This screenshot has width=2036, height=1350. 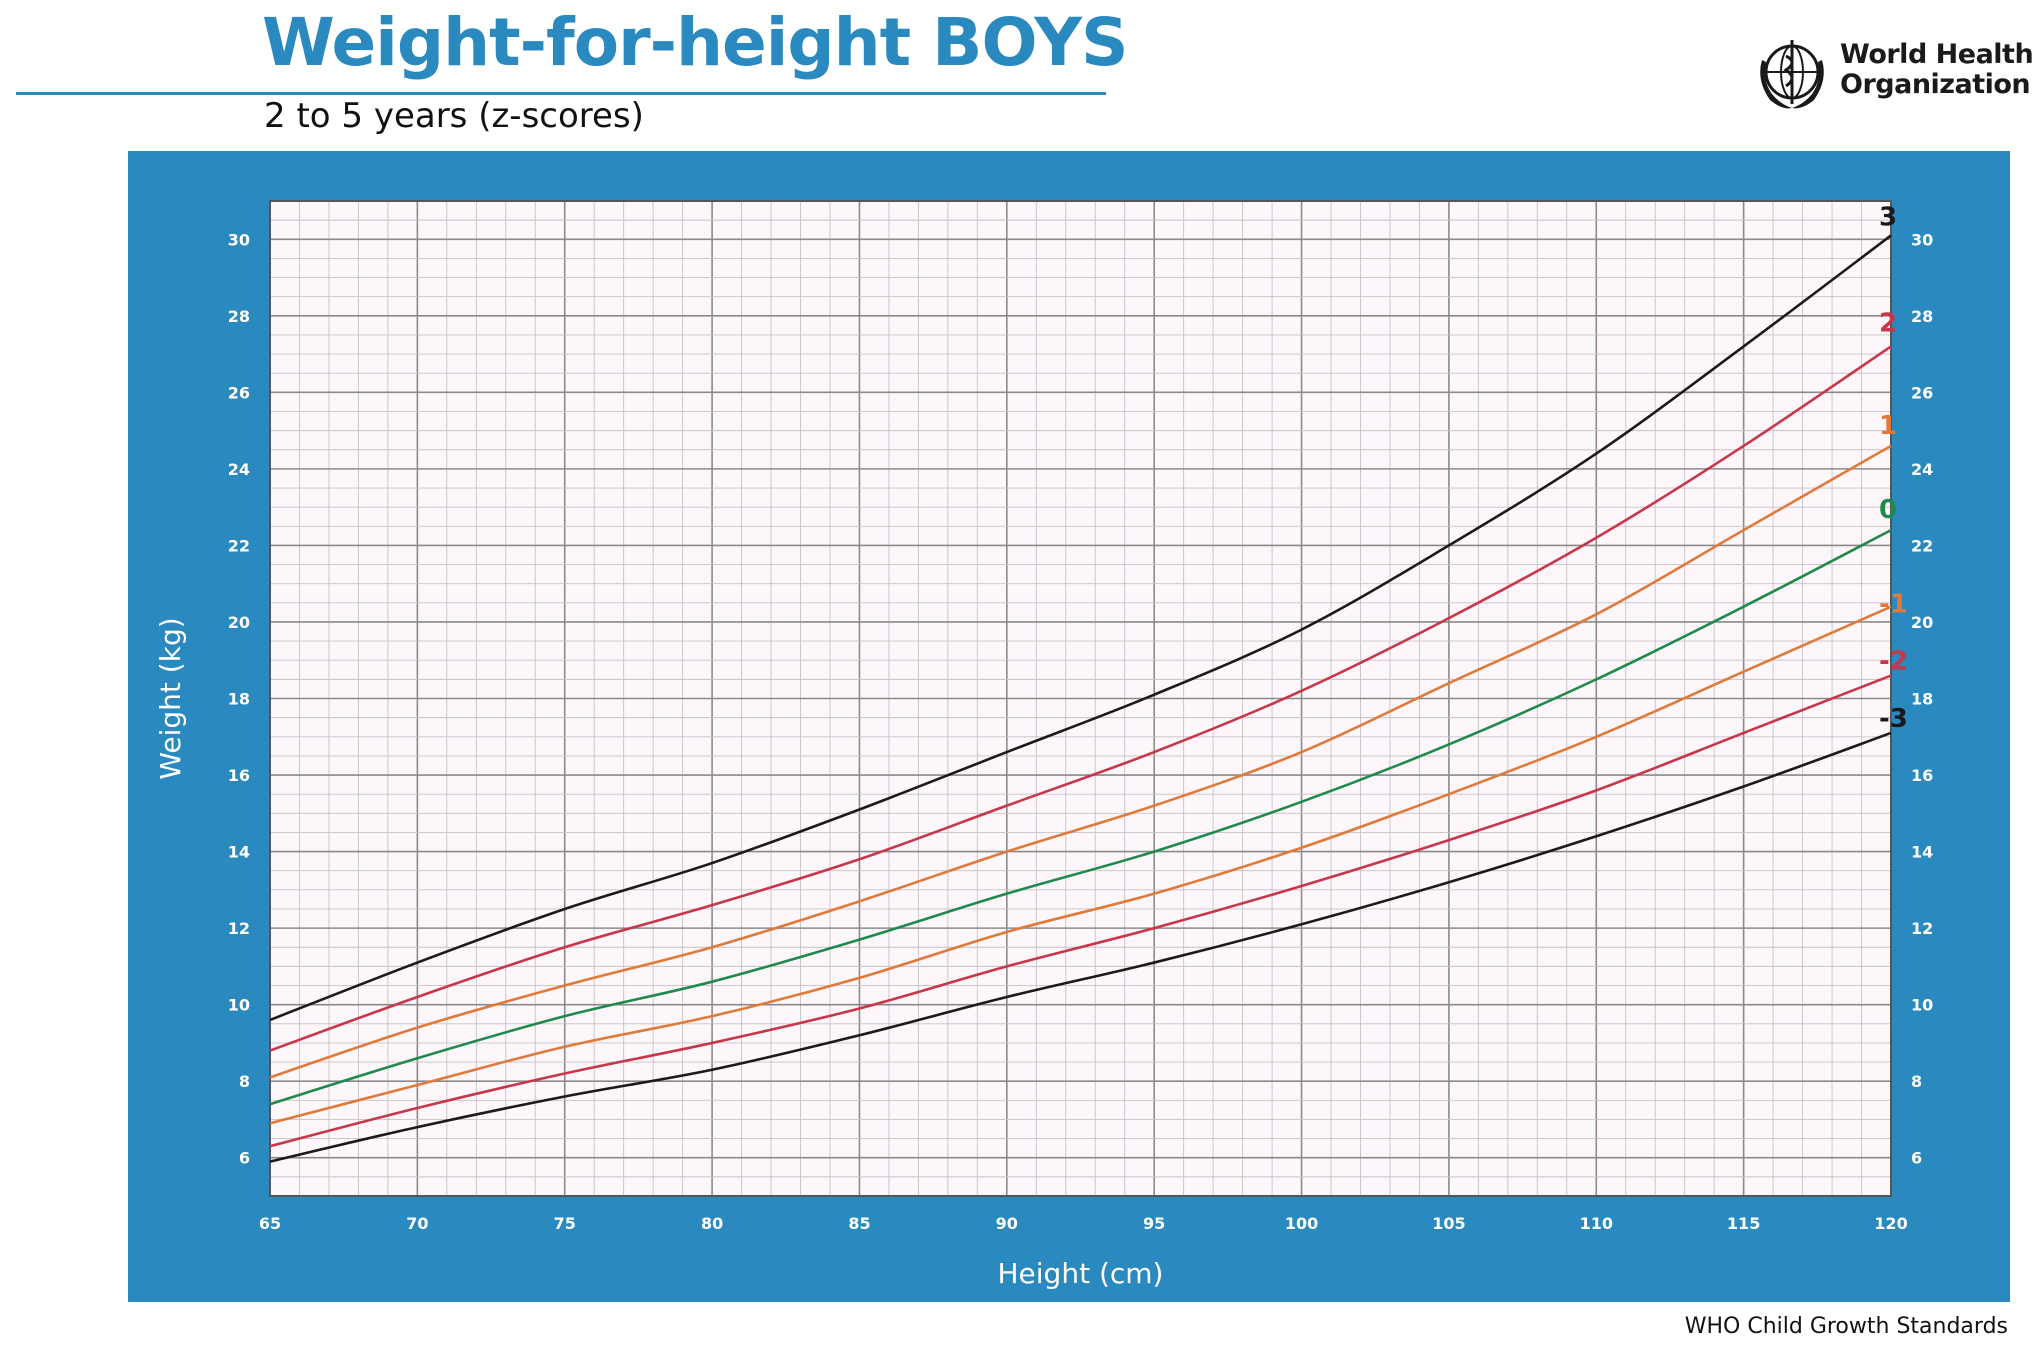 What do you see at coordinates (1922, 622) in the screenshot?
I see `y-tick-label-right: 20` at bounding box center [1922, 622].